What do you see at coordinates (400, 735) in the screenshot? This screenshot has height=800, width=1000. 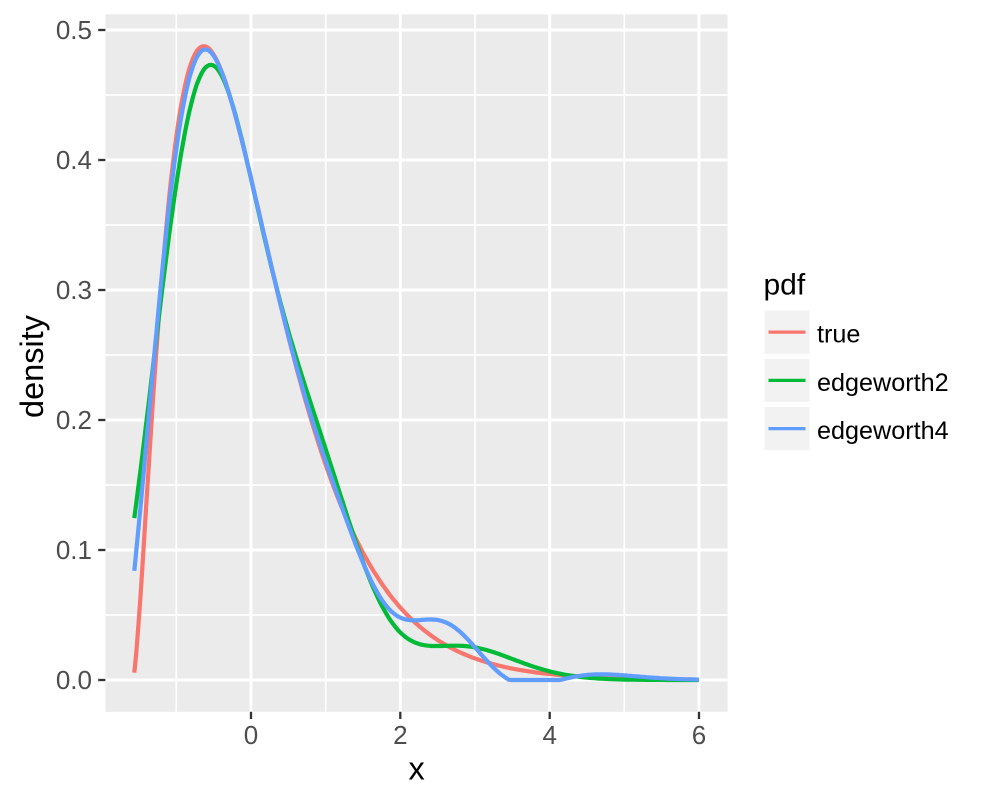 I see `svg-text: 2` at bounding box center [400, 735].